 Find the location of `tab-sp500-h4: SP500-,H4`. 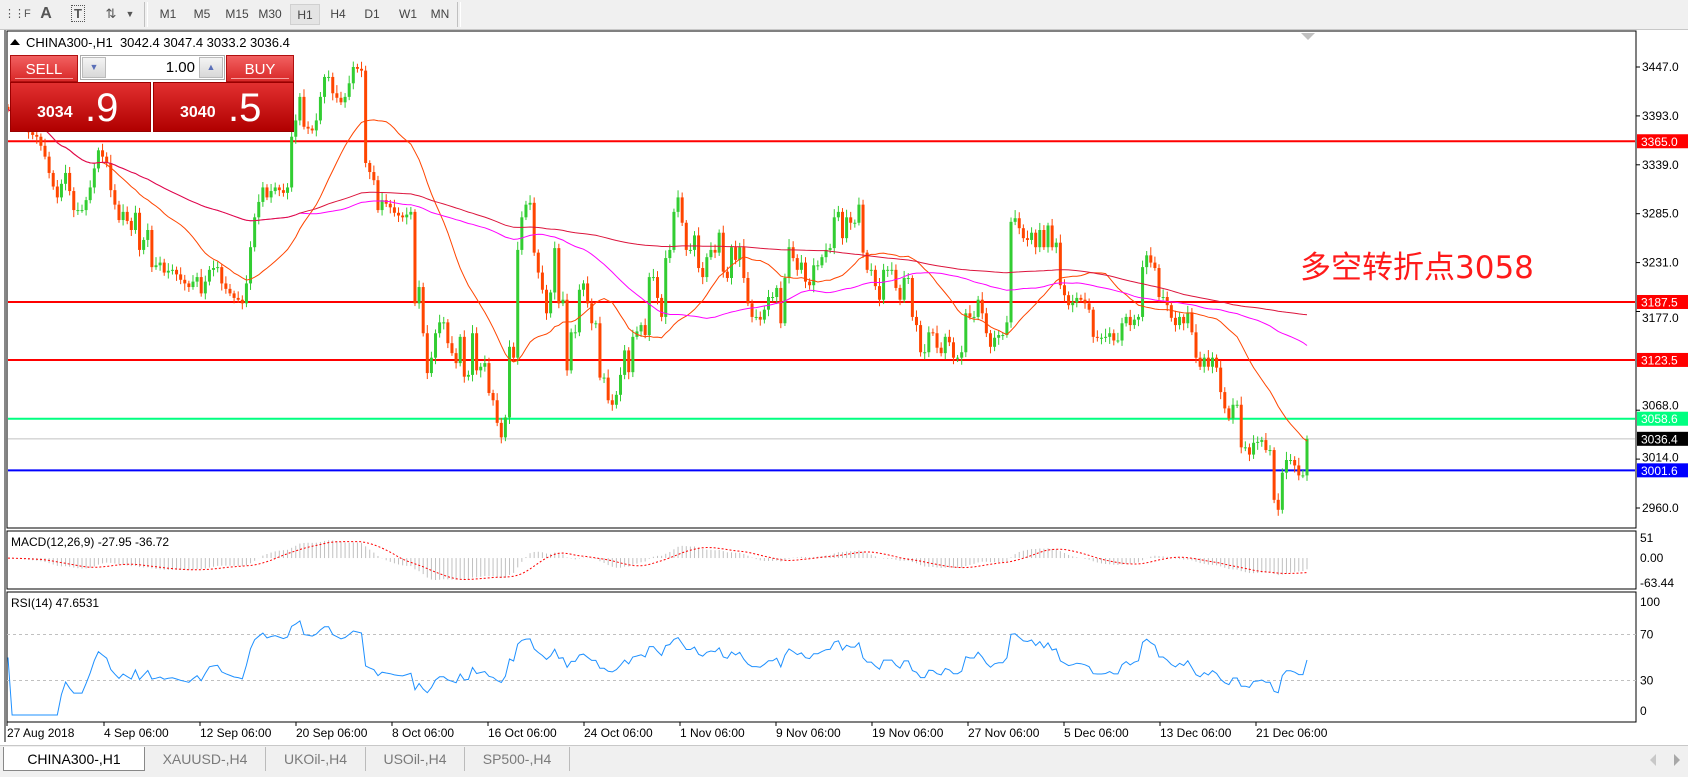

tab-sp500-h4: SP500-,H4 is located at coordinates (517, 759).